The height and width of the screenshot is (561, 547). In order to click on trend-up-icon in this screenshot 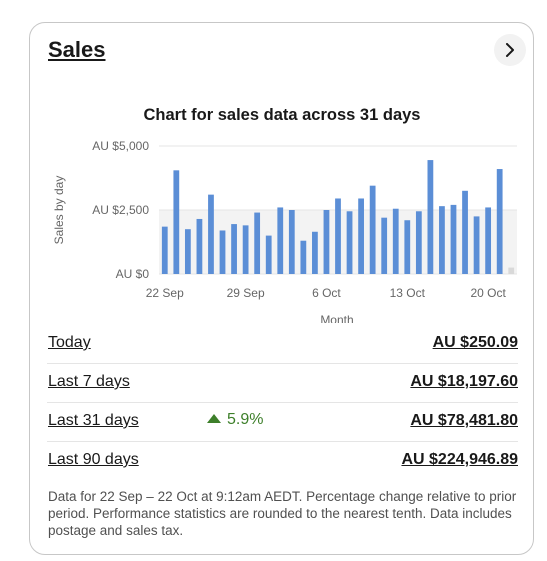, I will do `click(214, 418)`.